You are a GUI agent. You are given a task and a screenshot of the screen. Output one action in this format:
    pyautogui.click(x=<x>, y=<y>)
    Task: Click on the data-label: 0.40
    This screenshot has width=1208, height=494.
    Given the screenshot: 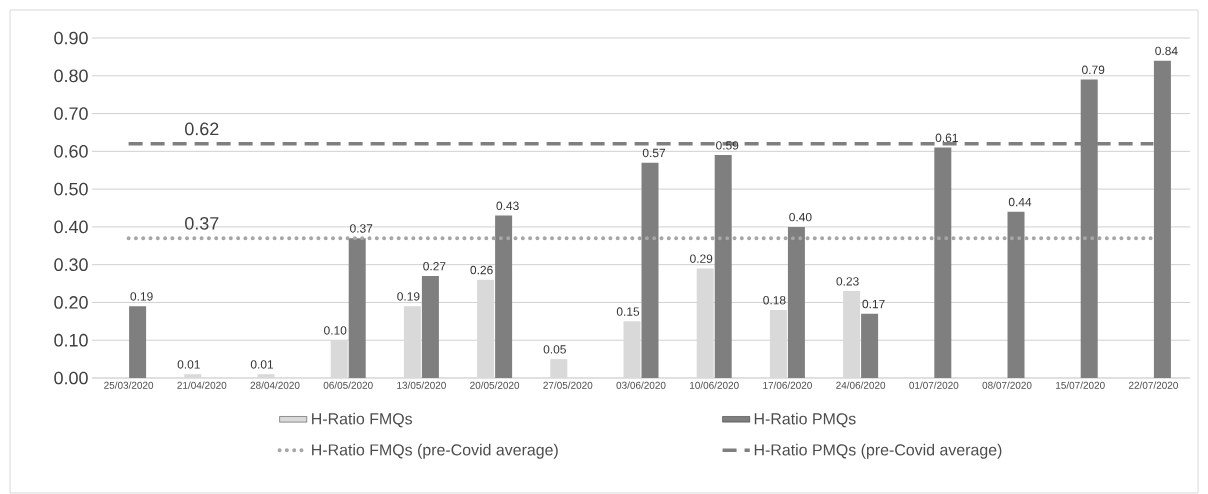 What is the action you would take?
    pyautogui.click(x=800, y=217)
    